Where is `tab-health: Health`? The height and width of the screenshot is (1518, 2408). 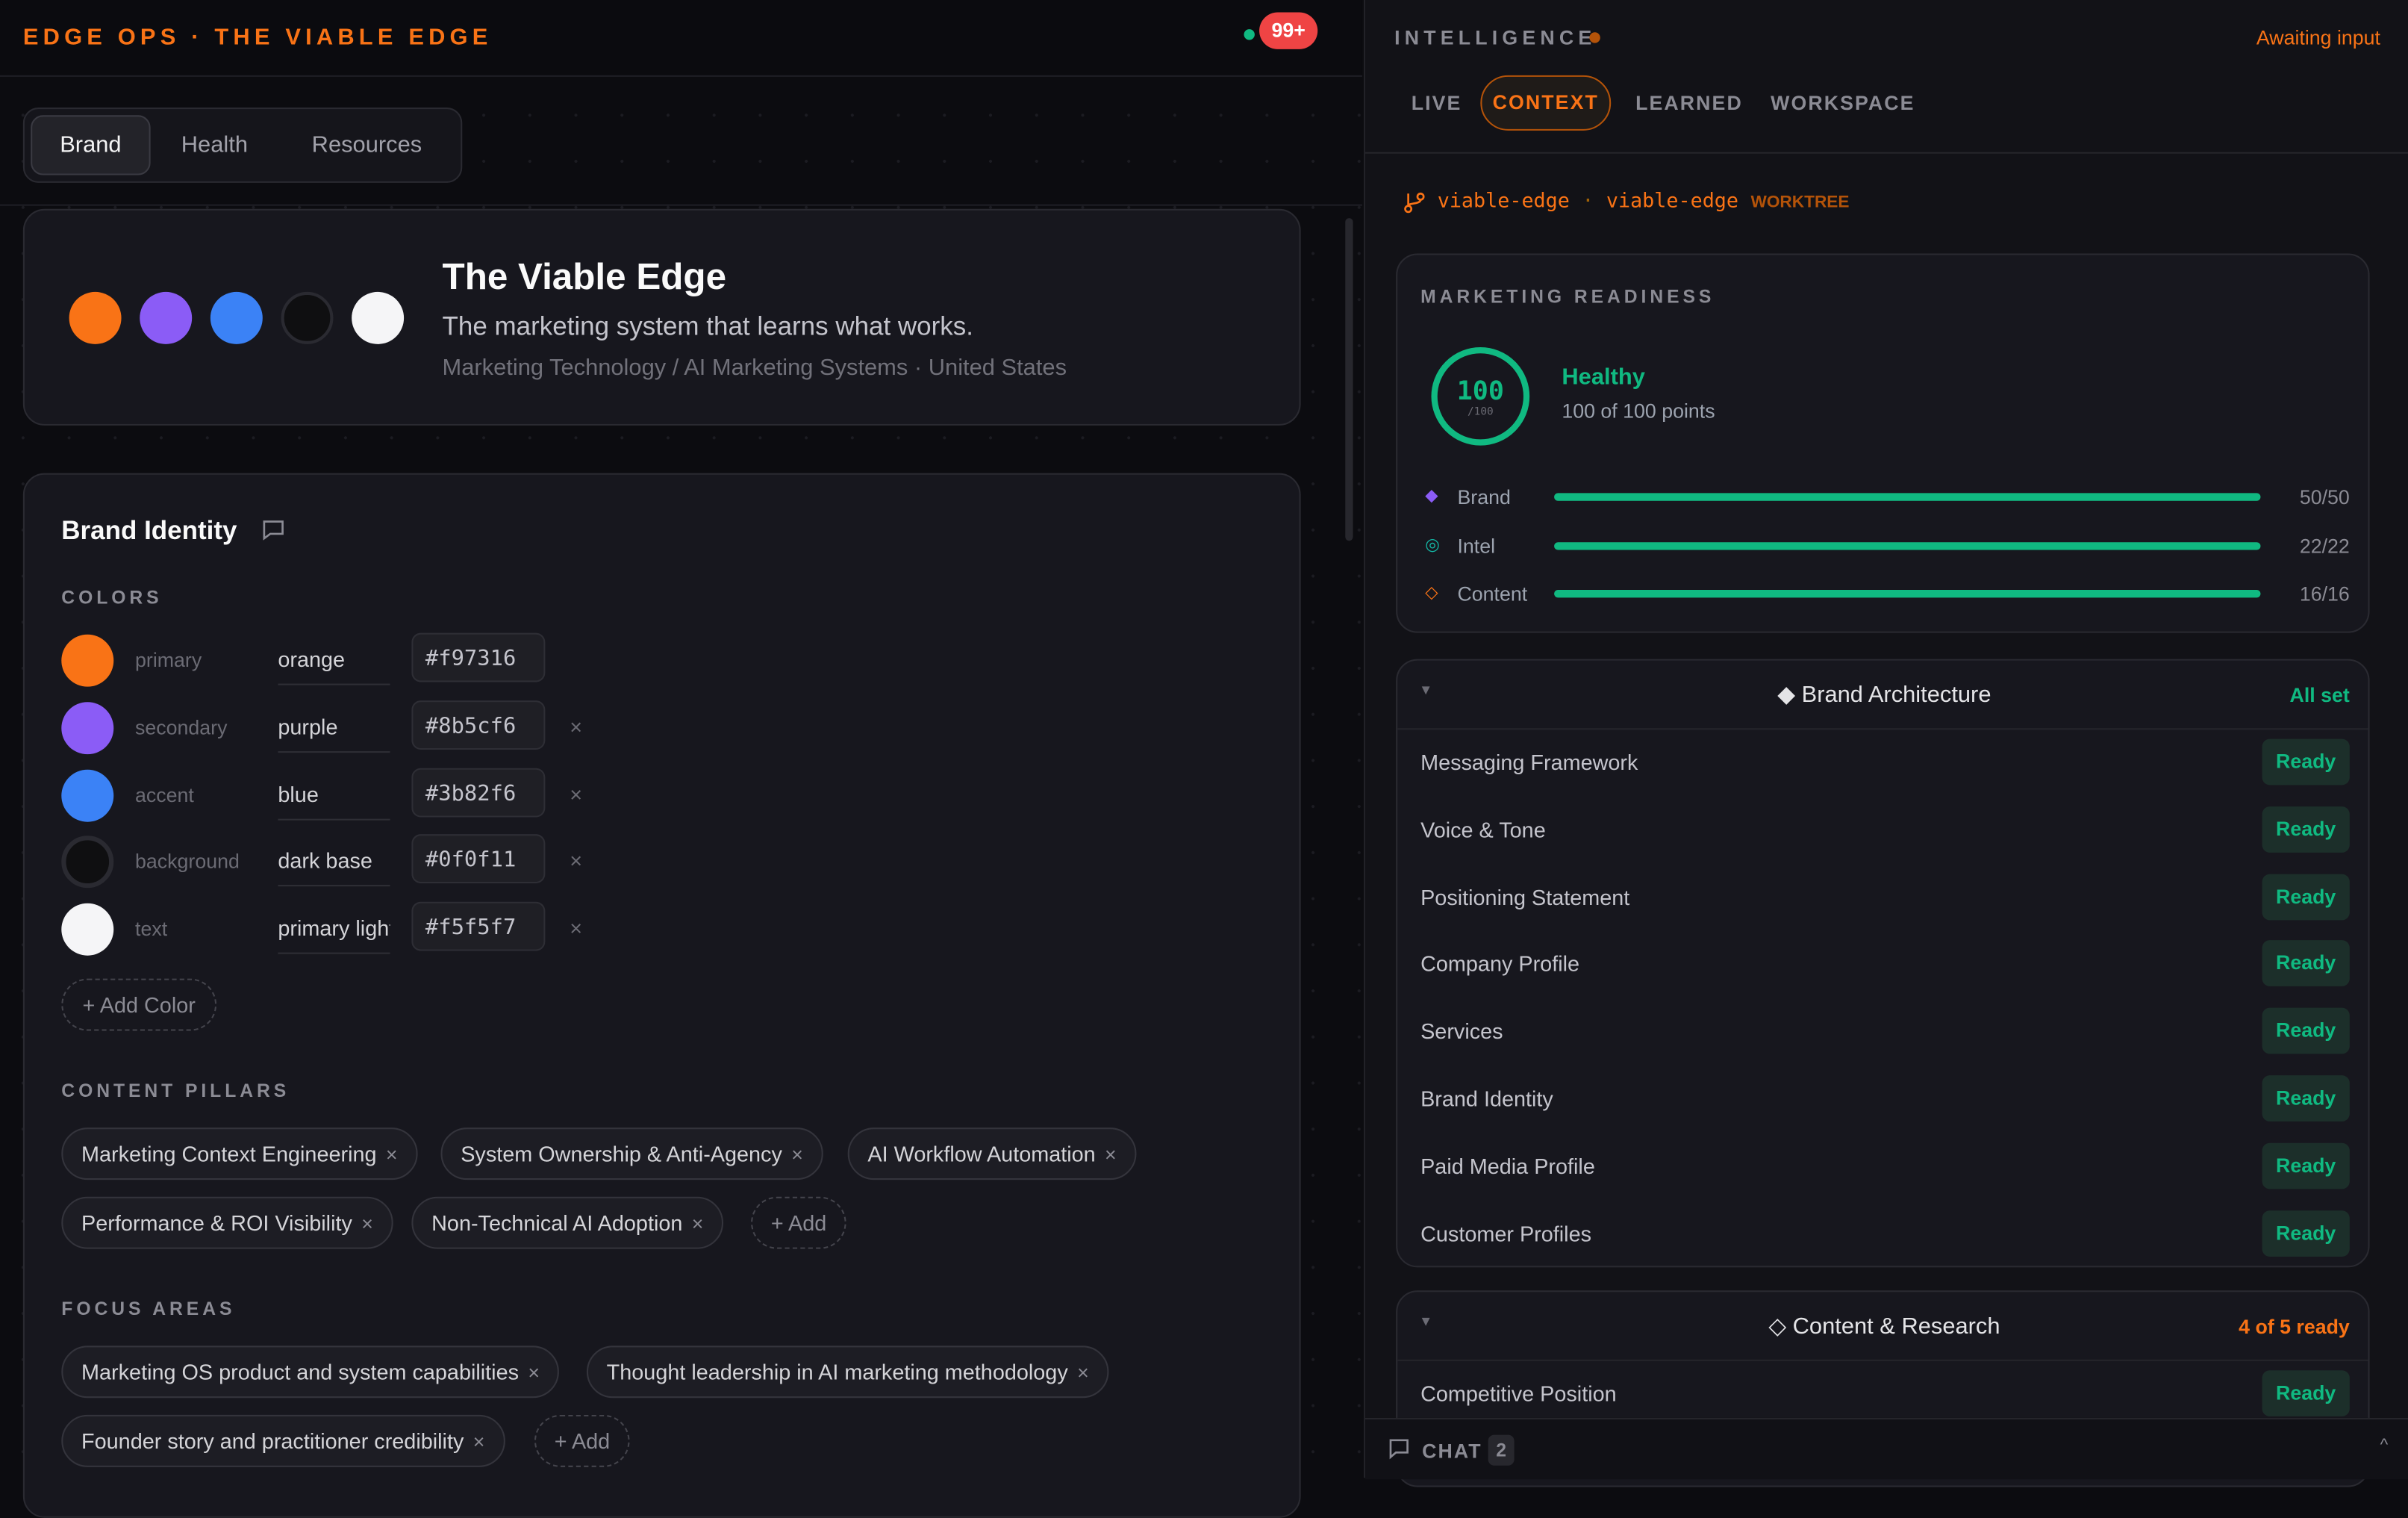
tab-health: Health is located at coordinates (214, 144).